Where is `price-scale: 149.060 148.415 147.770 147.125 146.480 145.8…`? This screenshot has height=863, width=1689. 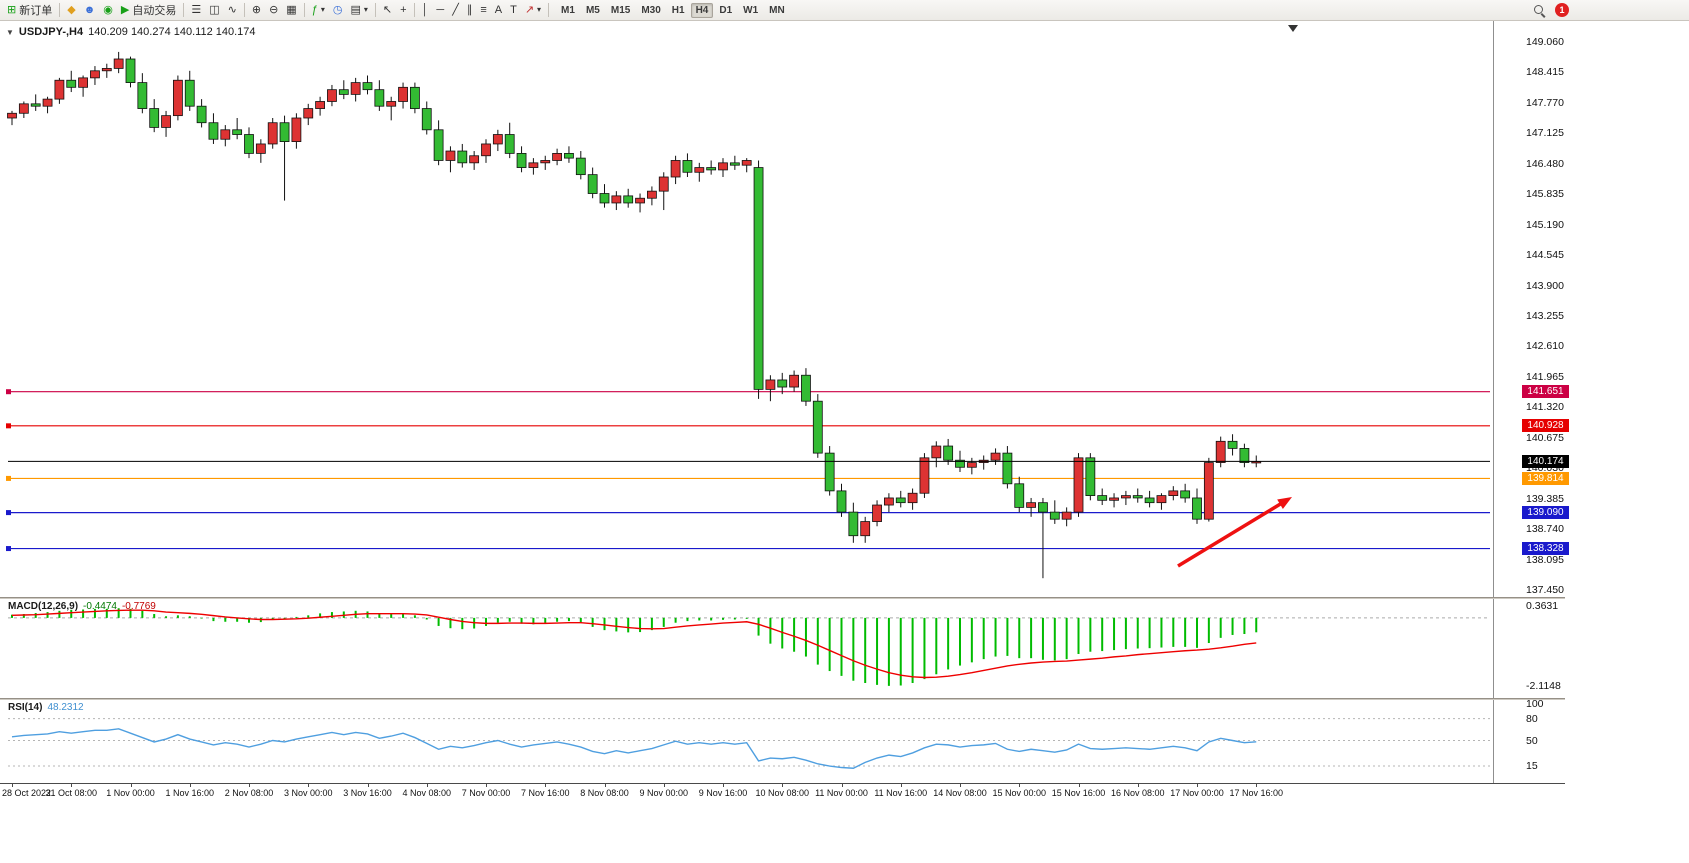 price-scale: 149.060 148.415 147.770 147.125 146.480 145.8… is located at coordinates (1592, 309).